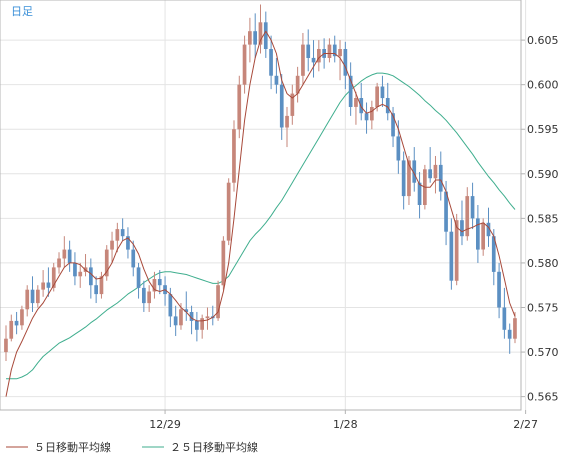 The height and width of the screenshot is (462, 574). Describe the element at coordinates (543, 352) in the screenshot. I see `y-tick-label: 0.570` at that location.